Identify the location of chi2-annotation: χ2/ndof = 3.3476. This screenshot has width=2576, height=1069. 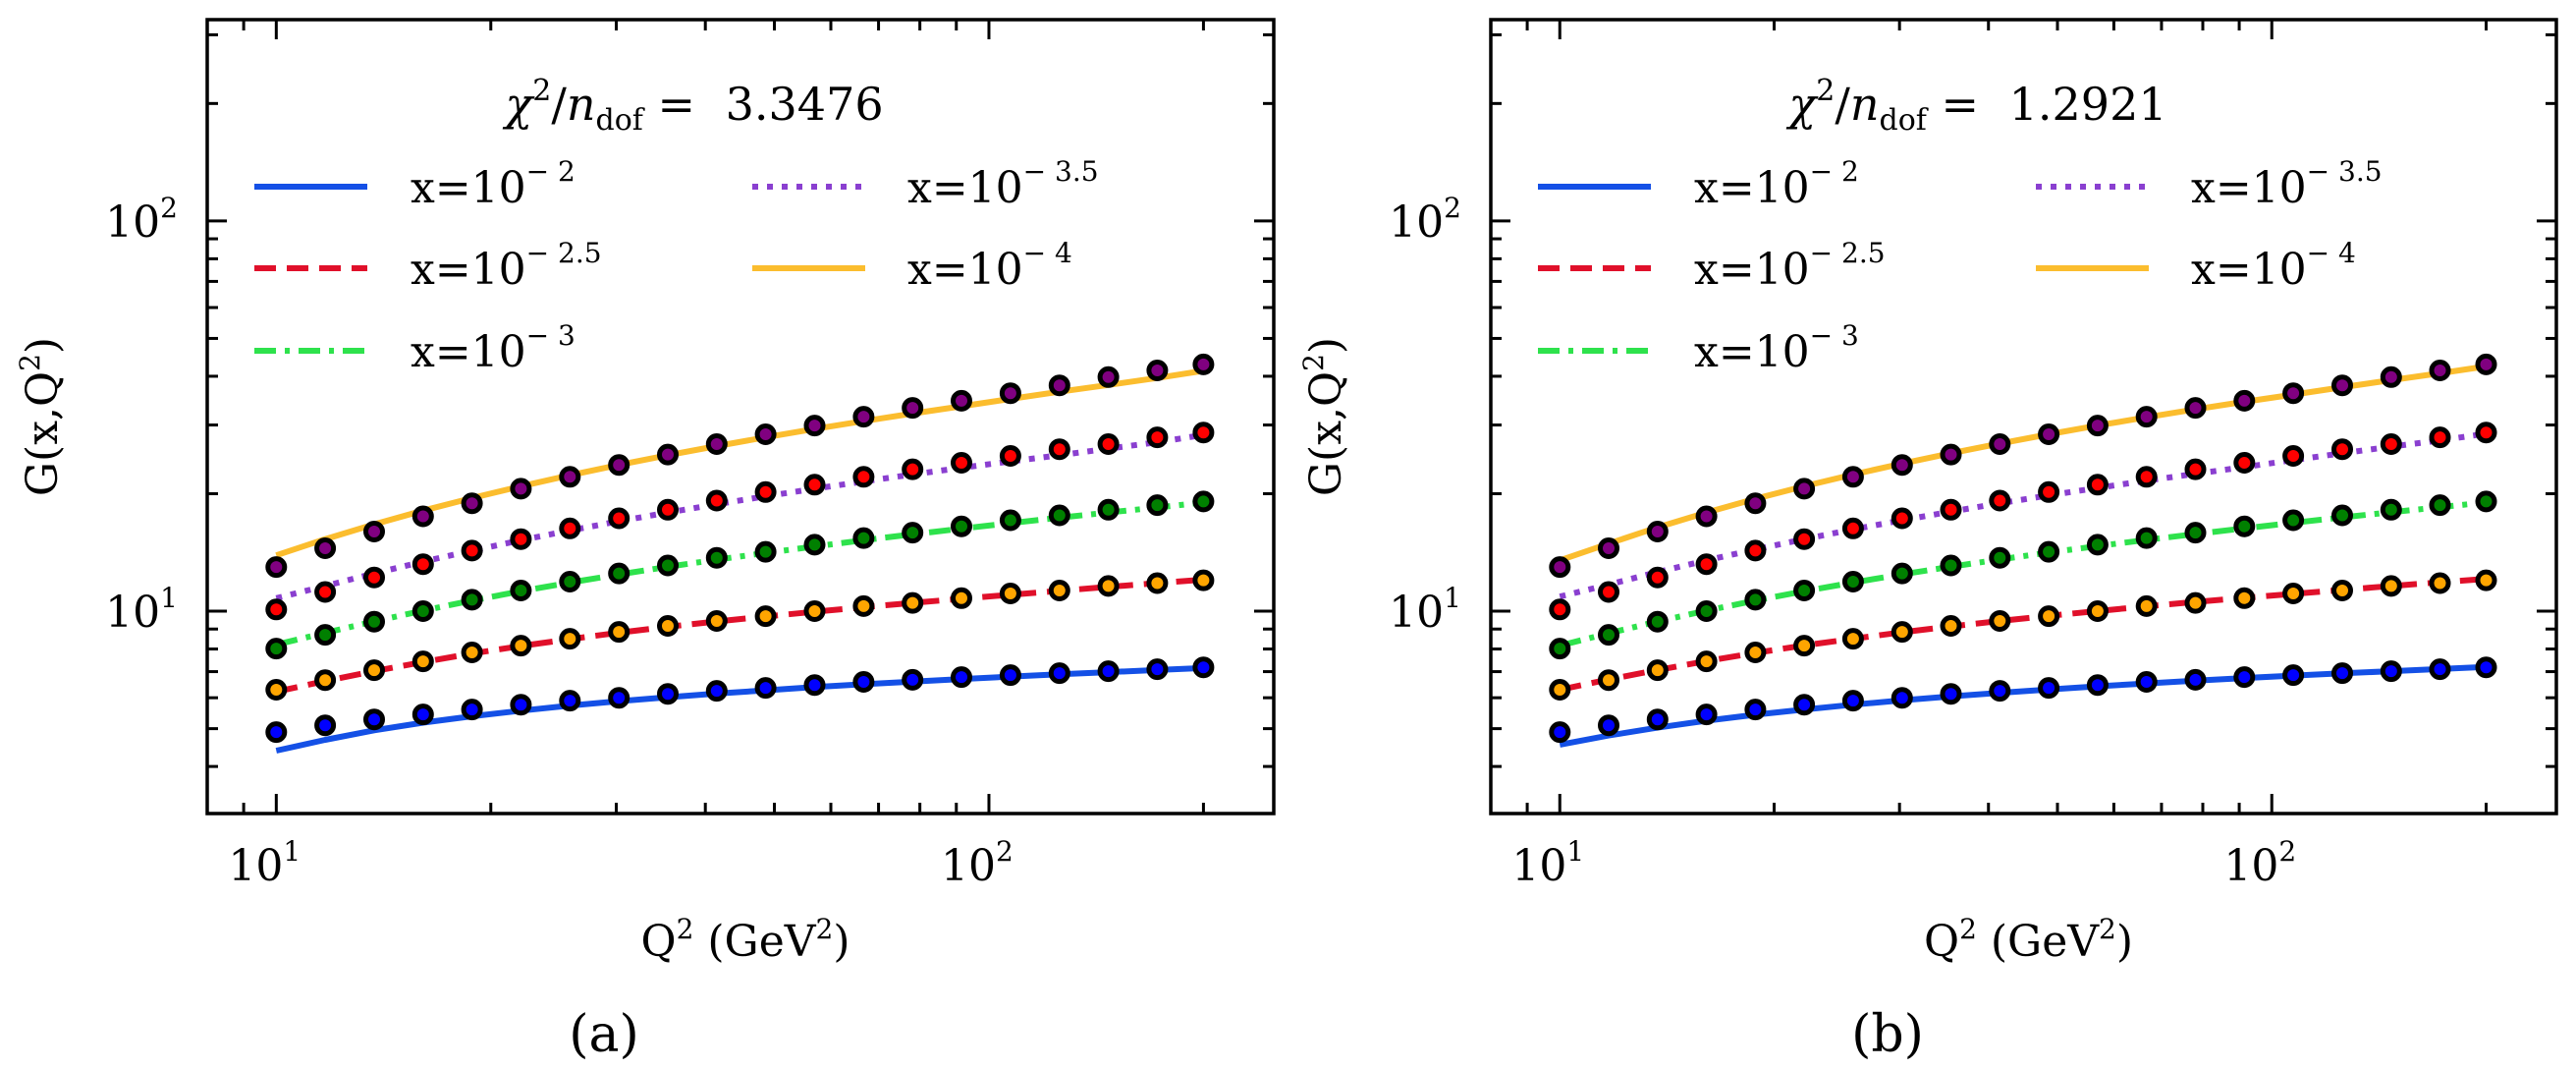
(692, 106).